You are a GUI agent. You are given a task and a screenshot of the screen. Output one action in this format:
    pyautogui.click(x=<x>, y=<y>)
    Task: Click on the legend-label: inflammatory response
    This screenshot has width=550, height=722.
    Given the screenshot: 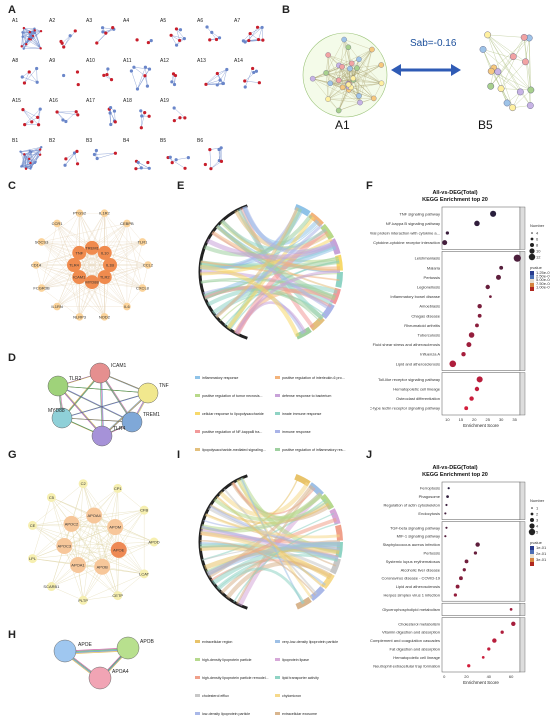 What is the action you would take?
    pyautogui.click(x=220, y=378)
    